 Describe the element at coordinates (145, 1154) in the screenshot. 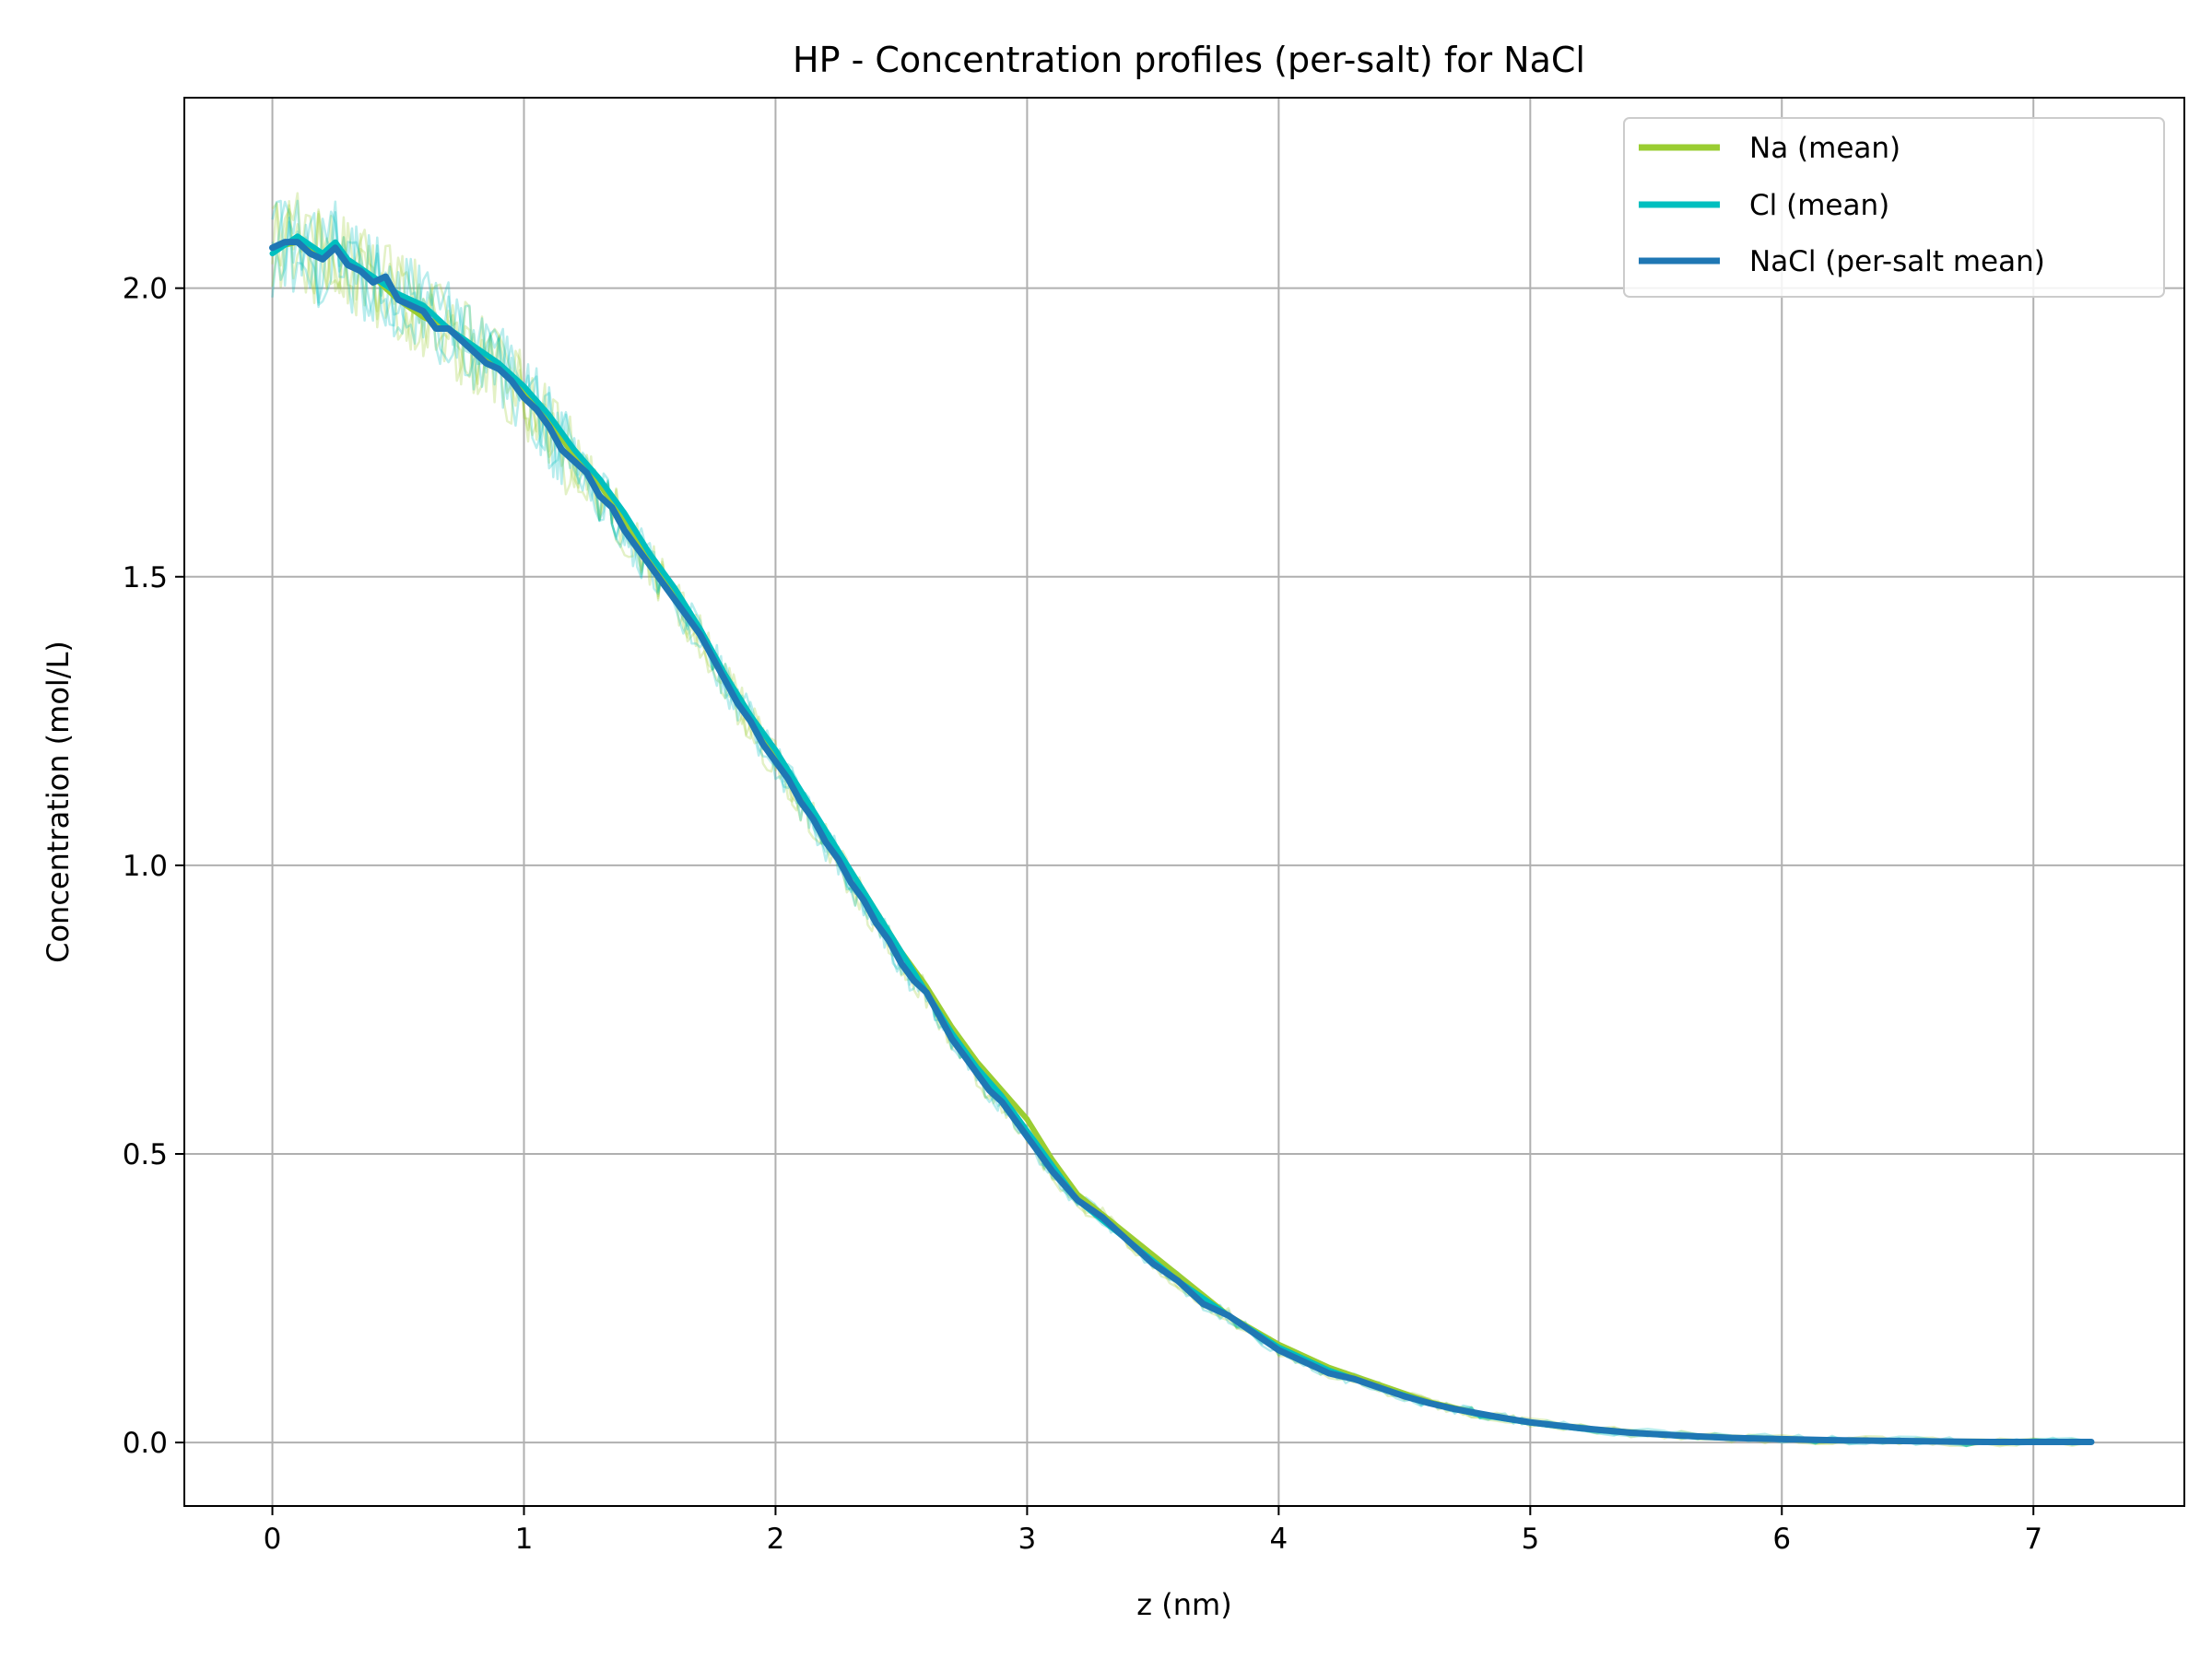

I see `y-tick-label: 0.5` at that location.